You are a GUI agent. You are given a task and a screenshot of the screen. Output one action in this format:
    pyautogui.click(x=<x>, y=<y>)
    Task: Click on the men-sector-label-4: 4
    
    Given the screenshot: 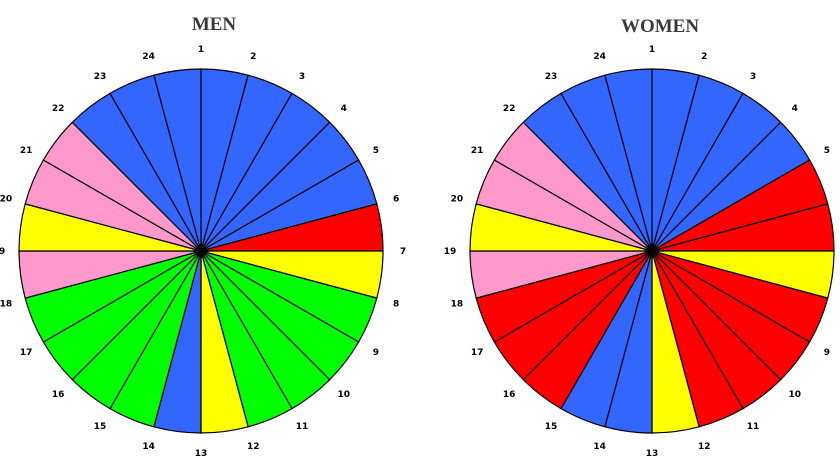 What is the action you would take?
    pyautogui.click(x=344, y=109)
    